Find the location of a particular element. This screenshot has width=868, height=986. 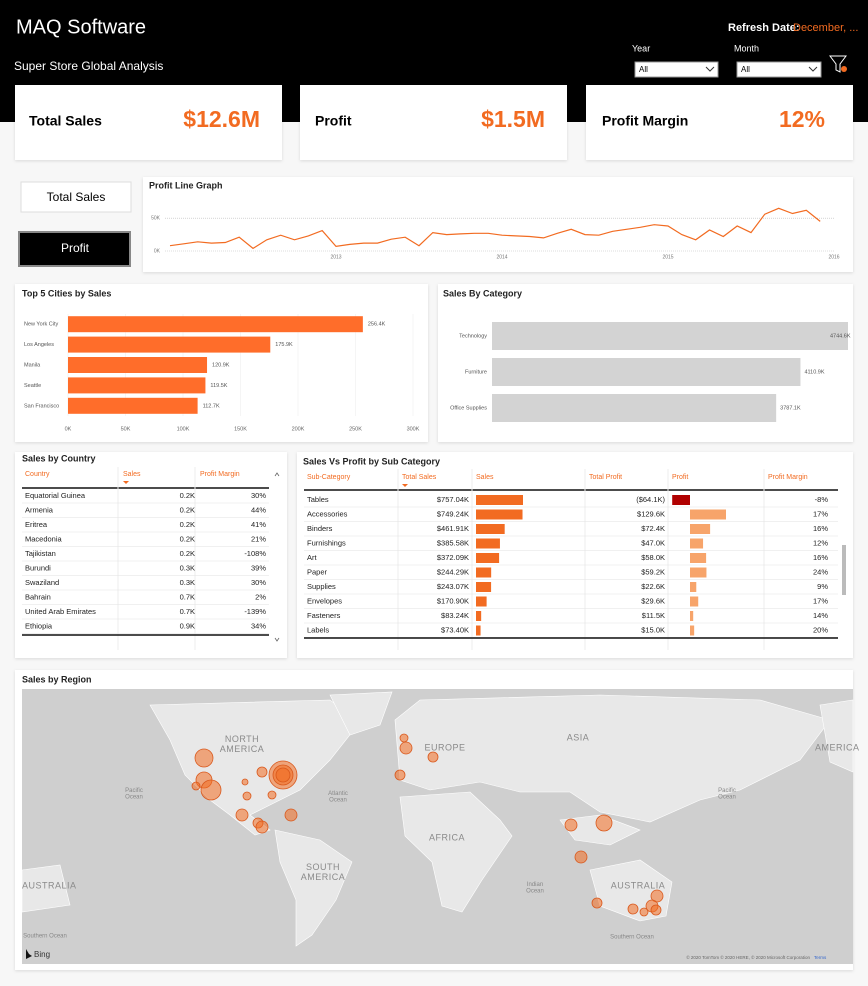

category-label: Los Angeles is located at coordinates (39, 345).